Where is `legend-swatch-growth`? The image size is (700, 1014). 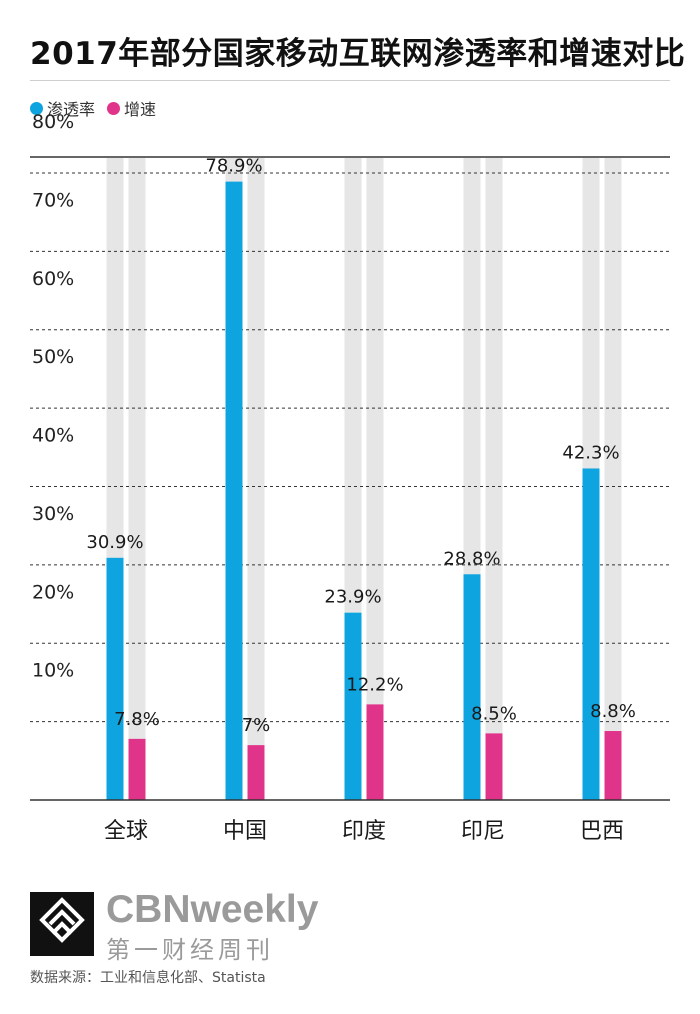 legend-swatch-growth is located at coordinates (114, 108).